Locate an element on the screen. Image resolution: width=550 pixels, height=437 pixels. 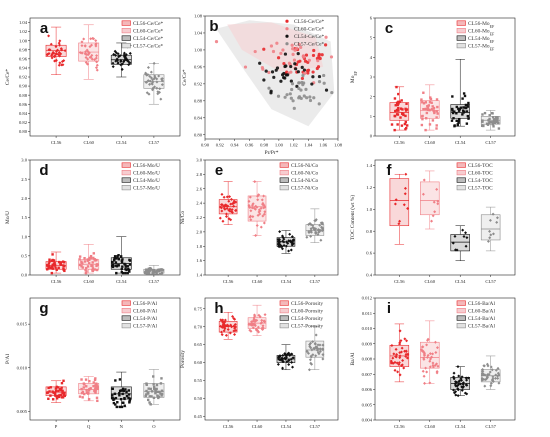
x-tick-label: O is located at coordinates (154, 426).